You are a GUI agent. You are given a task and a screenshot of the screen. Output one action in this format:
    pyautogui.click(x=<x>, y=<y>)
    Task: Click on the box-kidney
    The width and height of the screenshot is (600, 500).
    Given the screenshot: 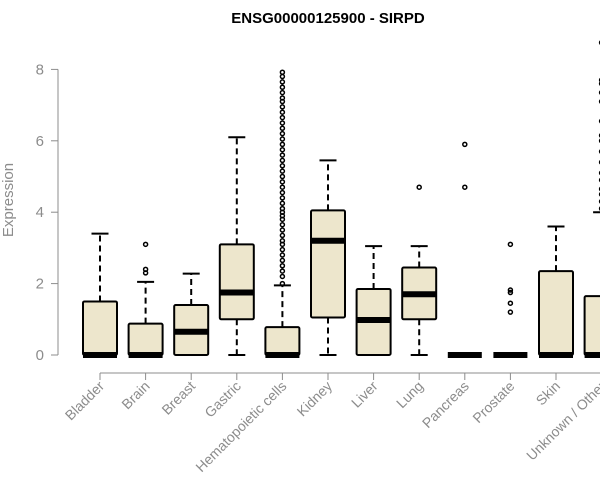 What is the action you would take?
    pyautogui.click(x=328, y=257)
    